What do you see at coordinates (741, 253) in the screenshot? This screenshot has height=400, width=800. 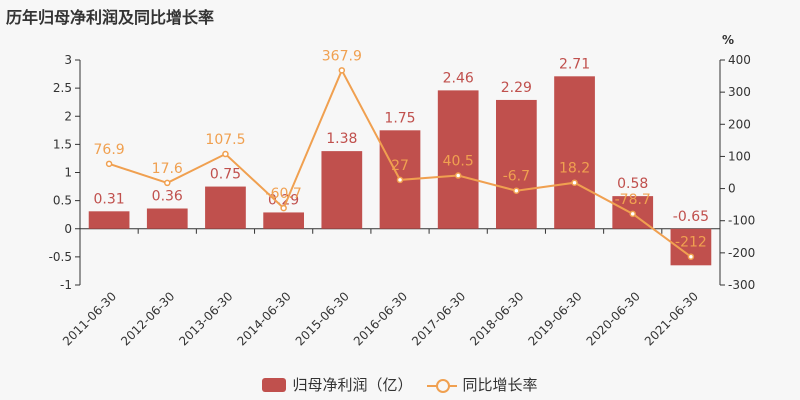 I see `y-right-tick-label: -200` at bounding box center [741, 253].